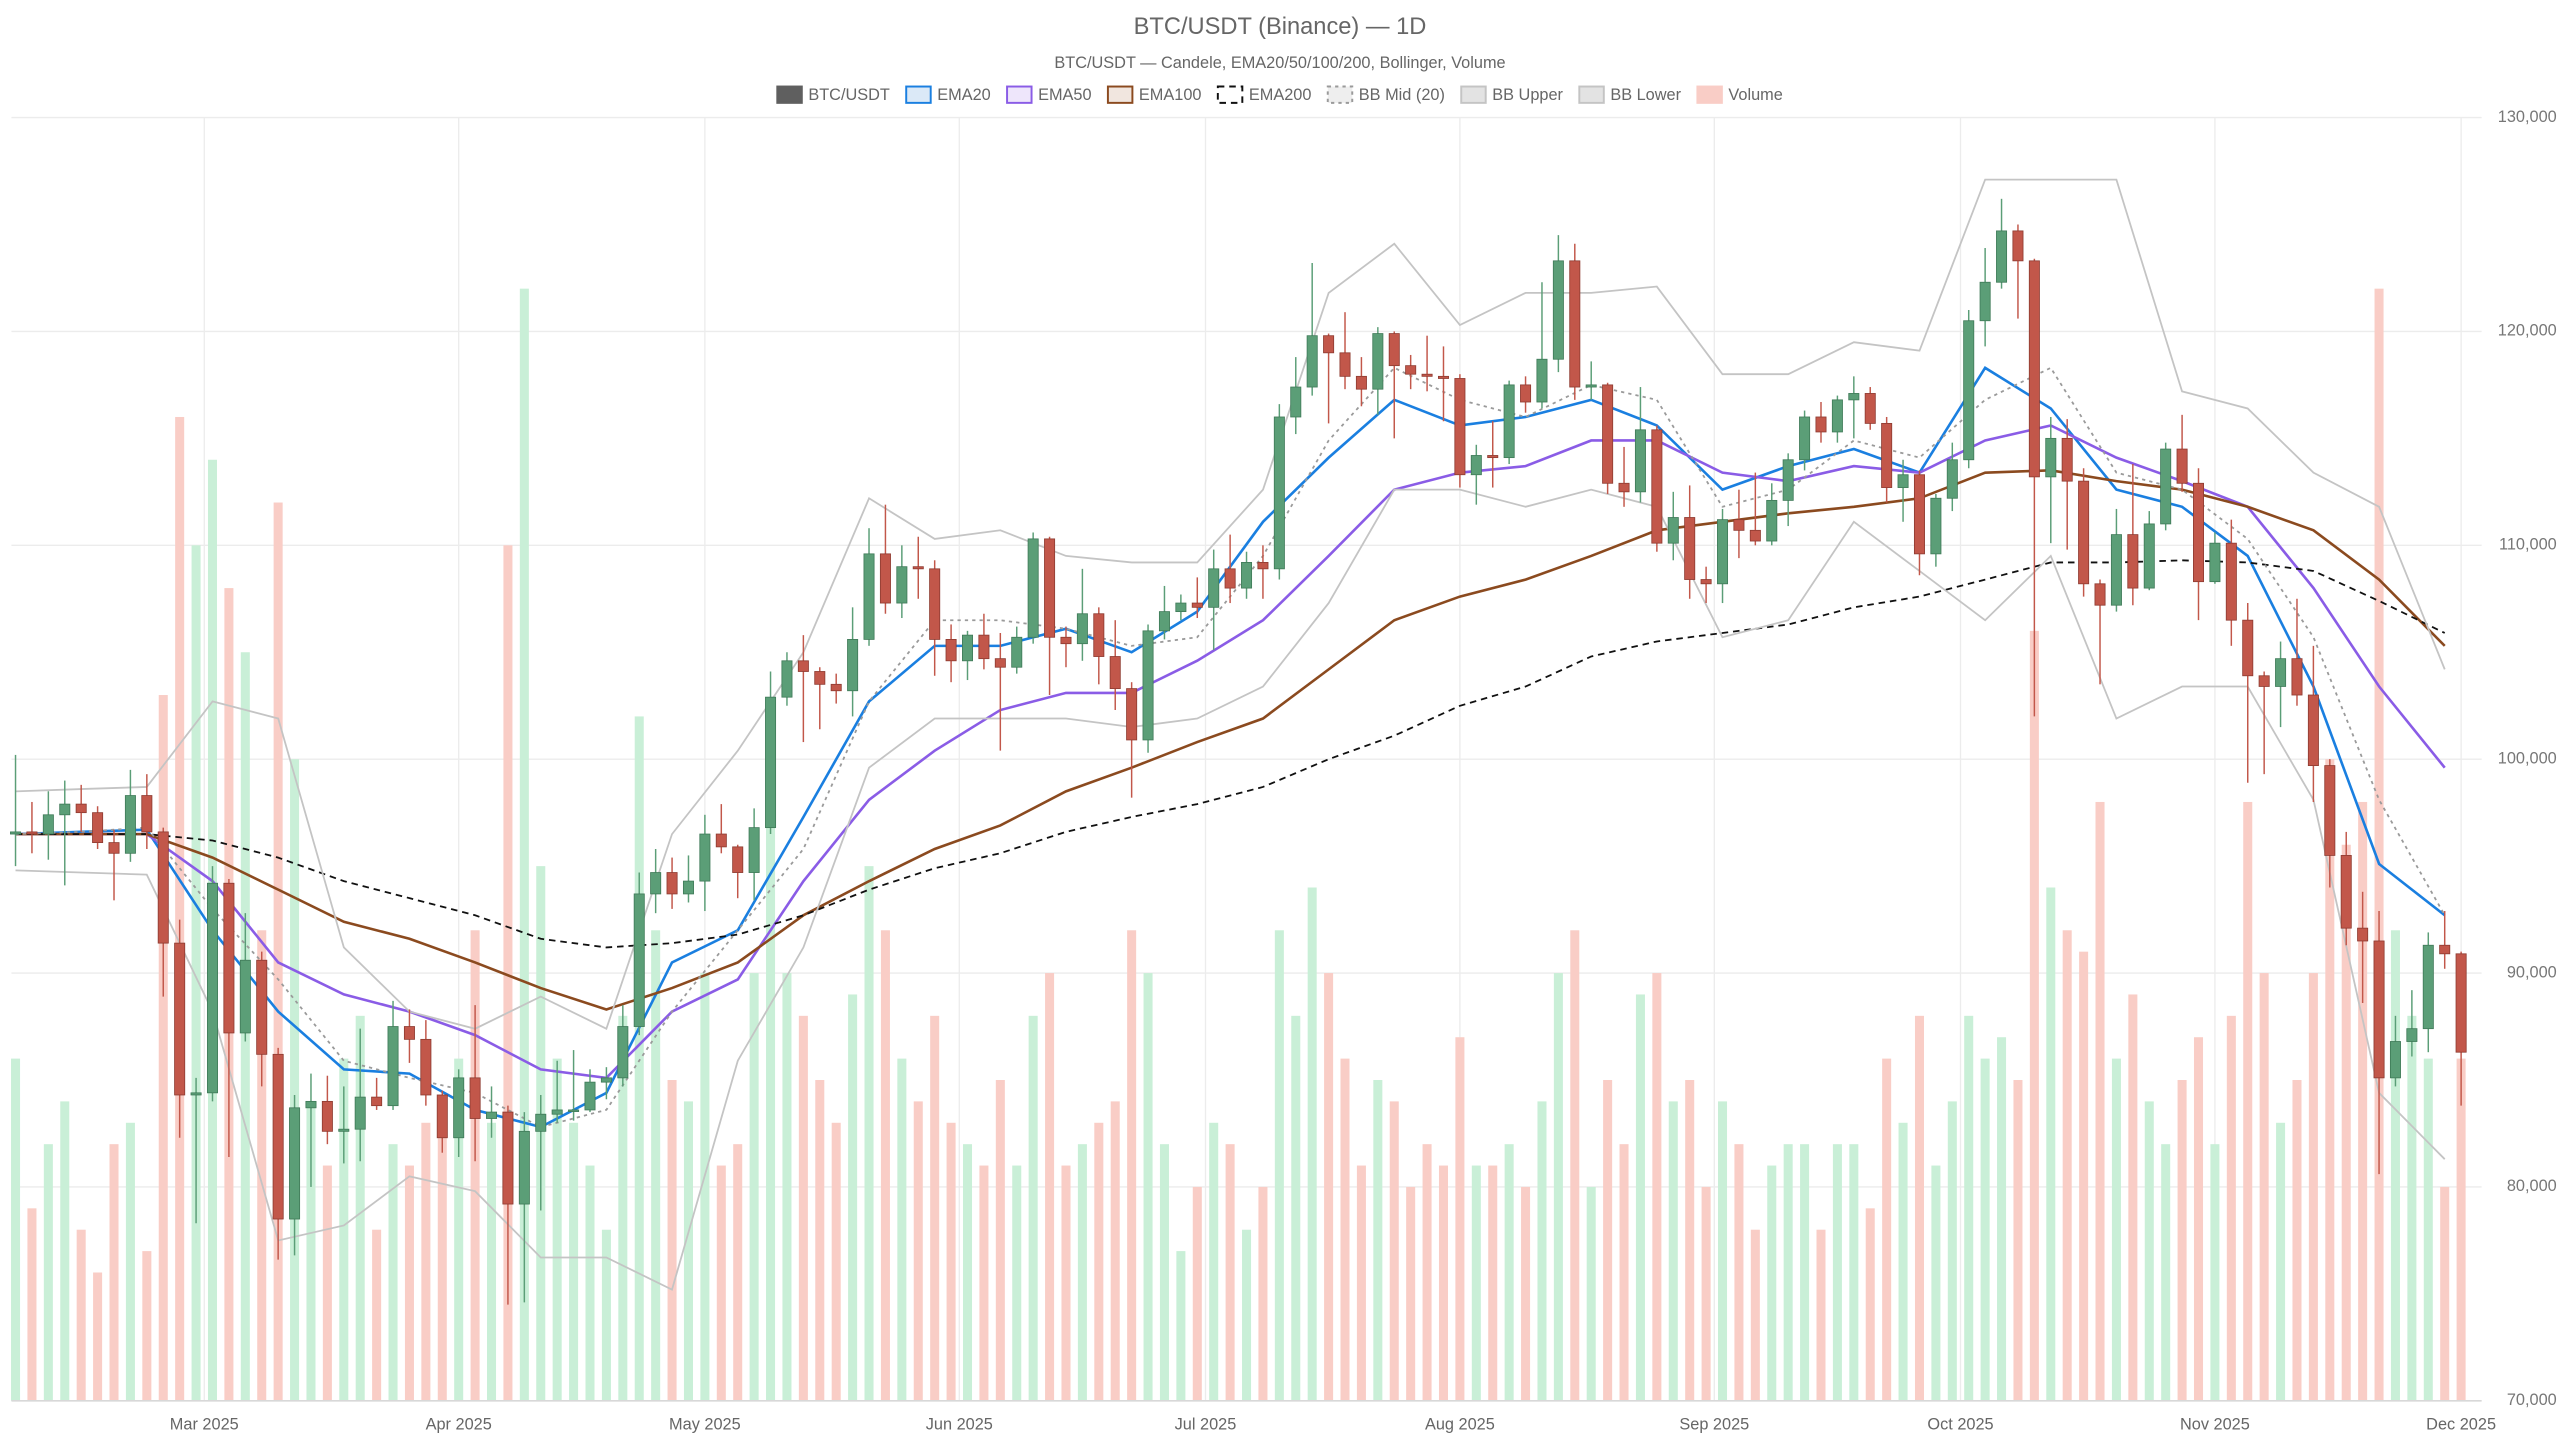 The height and width of the screenshot is (1440, 2560). I want to click on legend-label: BB Lower, so click(1645, 95).